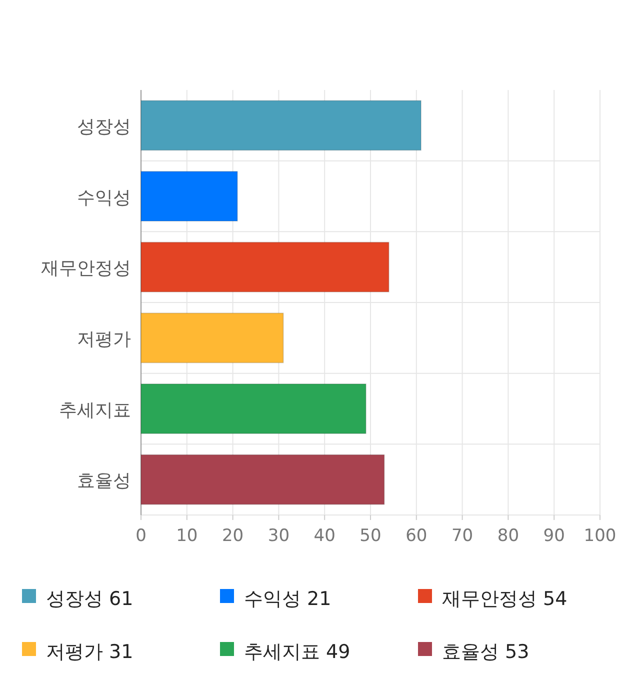 This screenshot has height=700, width=640. I want to click on x-tick-label: 60, so click(417, 536).